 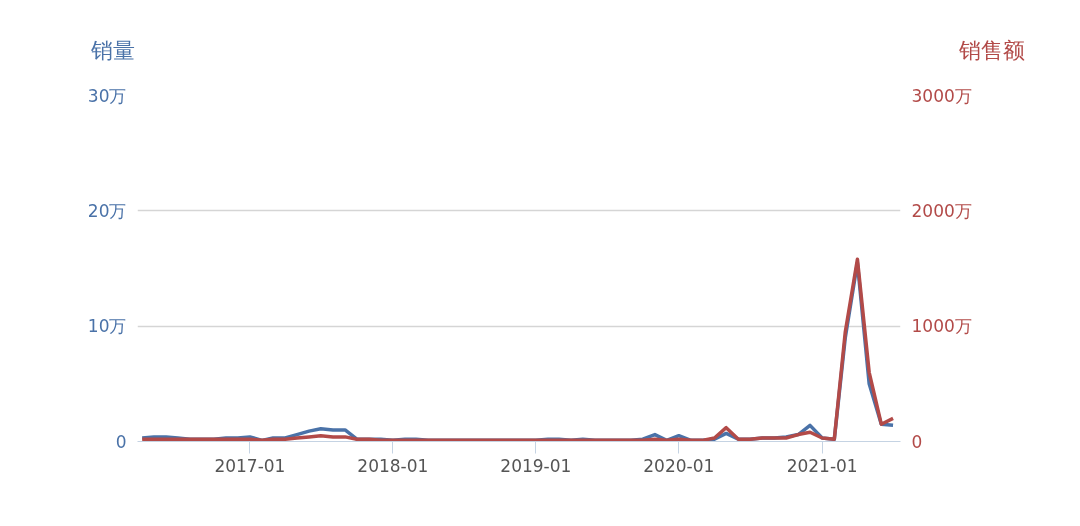 I want to click on y-tick-label: 30万, so click(x=107, y=95).